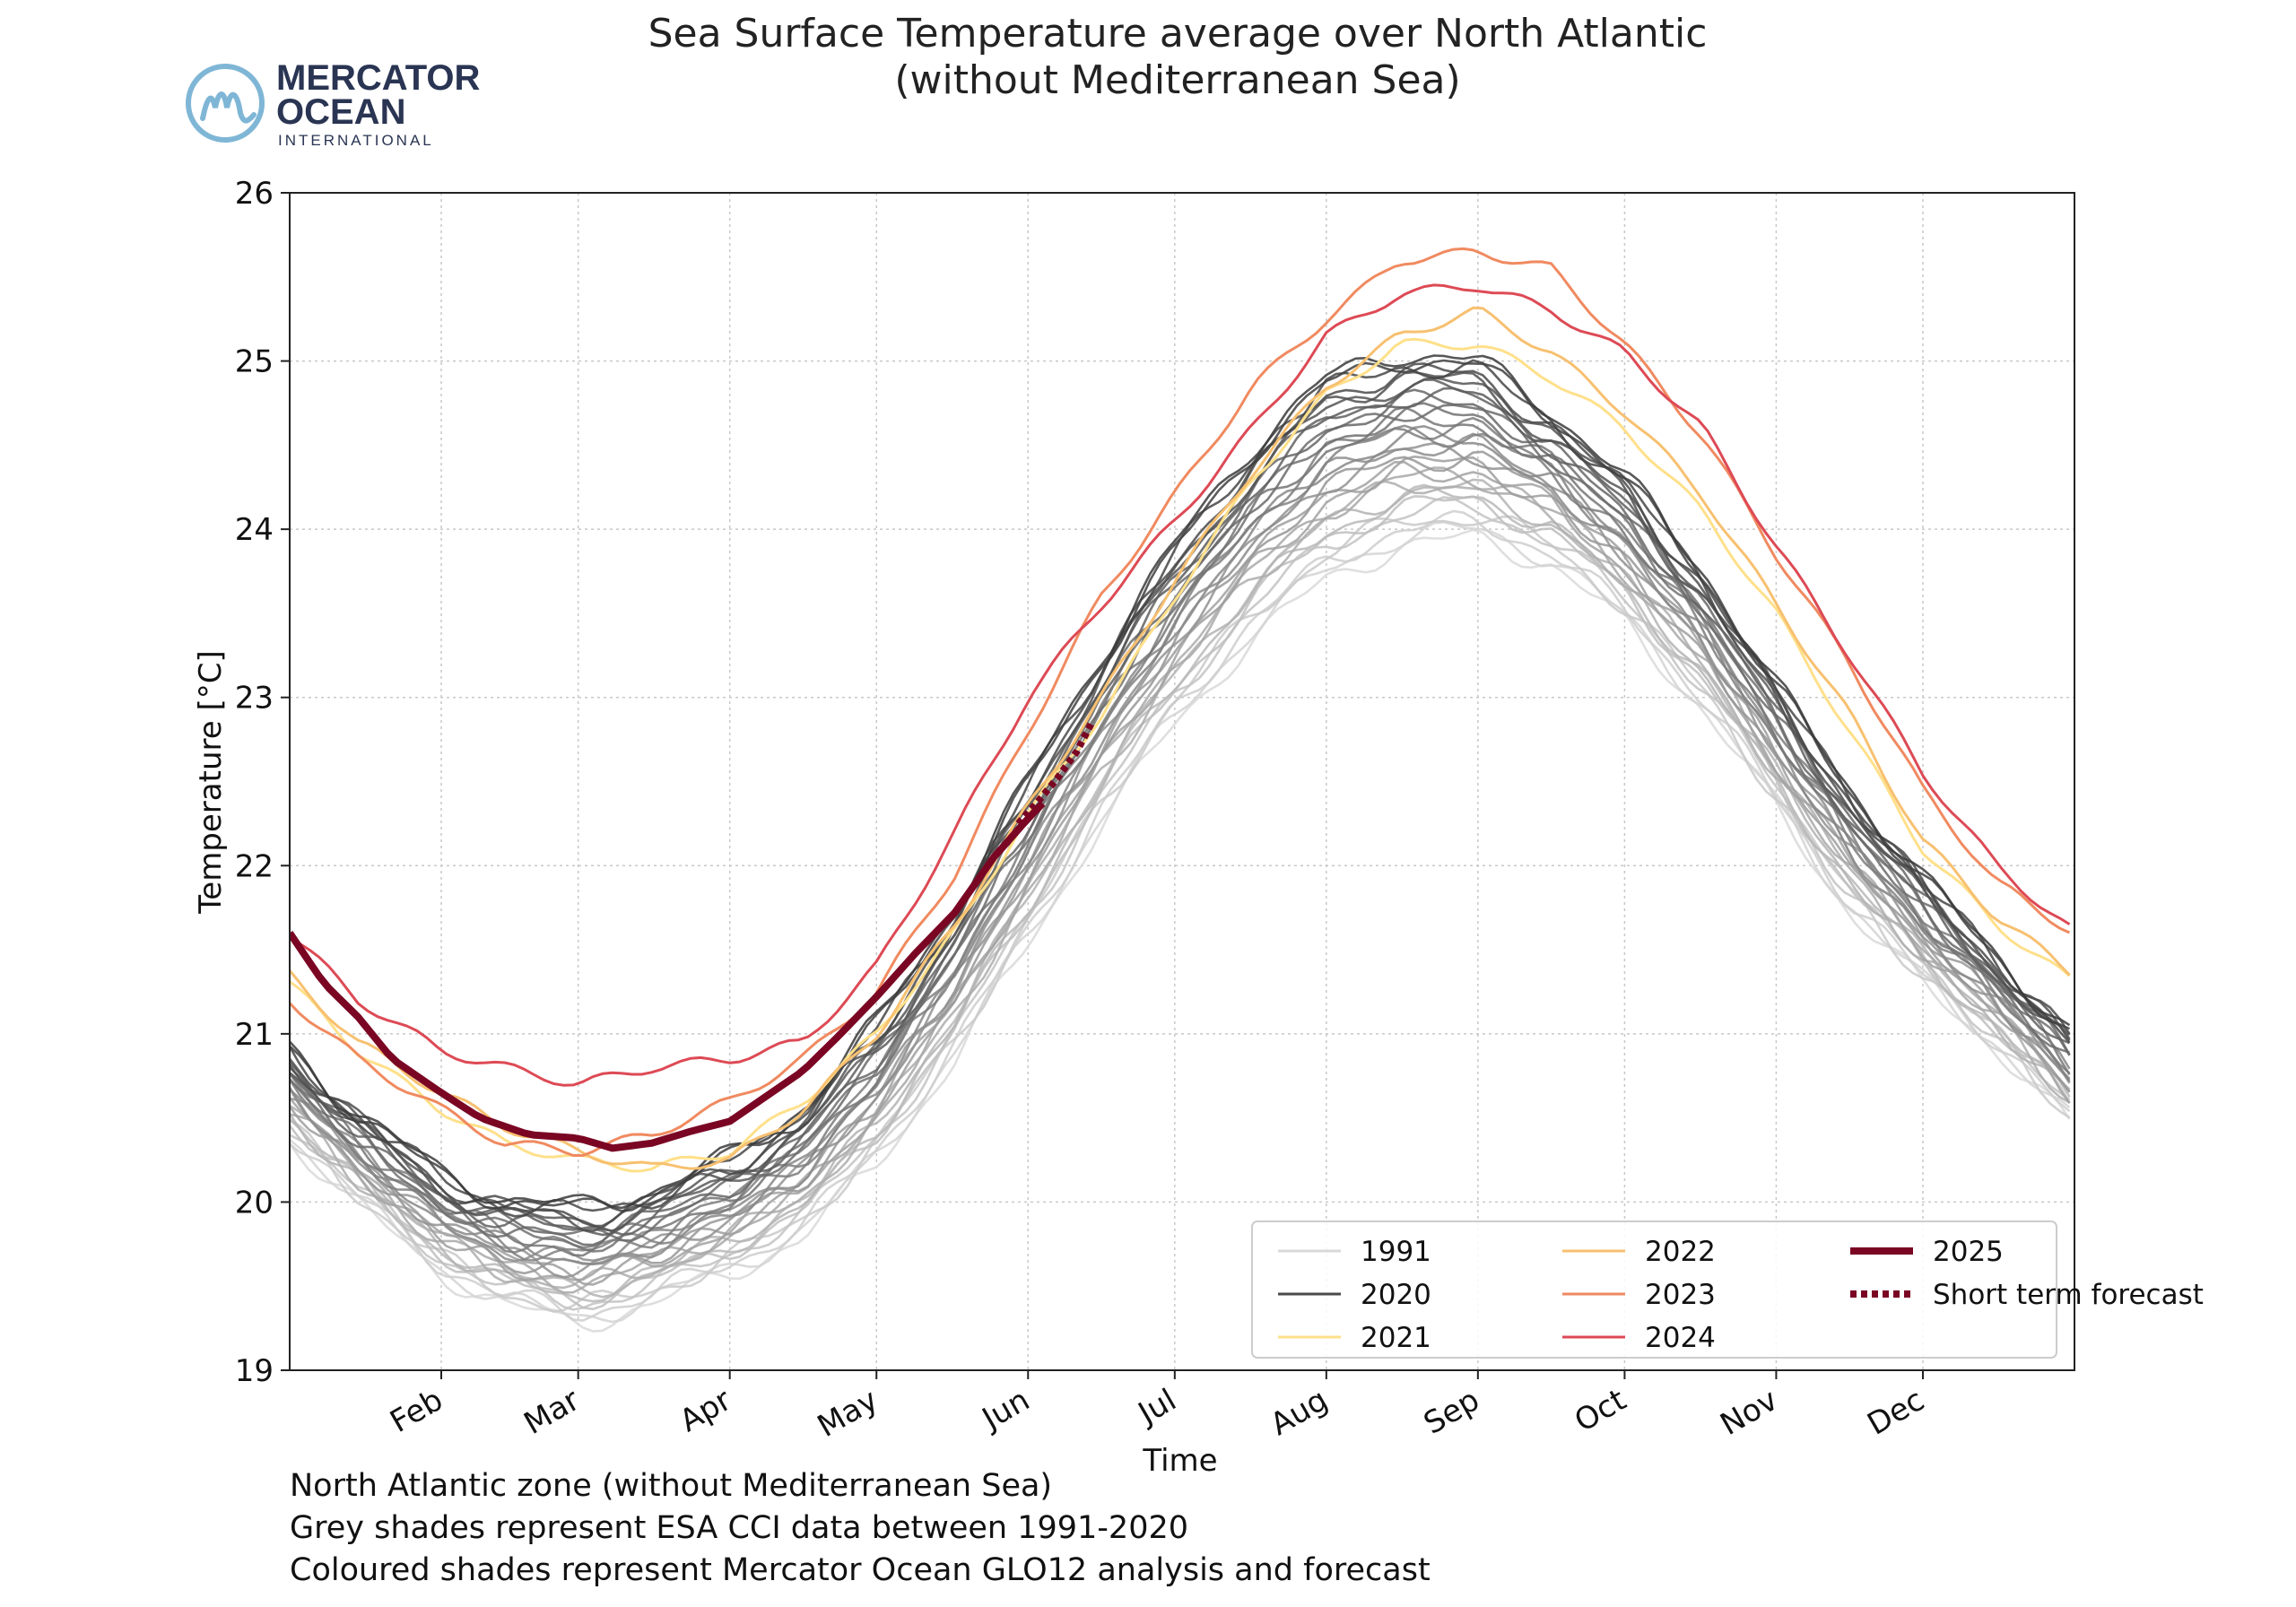 The image size is (2296, 1607). I want to click on y-tick-label: 24, so click(254, 530).